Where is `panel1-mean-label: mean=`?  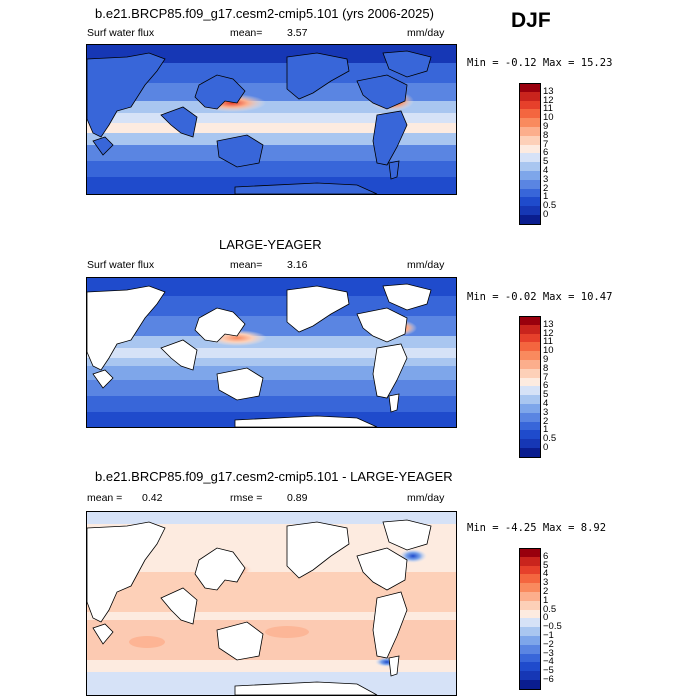
panel1-mean-label: mean= is located at coordinates (246, 33).